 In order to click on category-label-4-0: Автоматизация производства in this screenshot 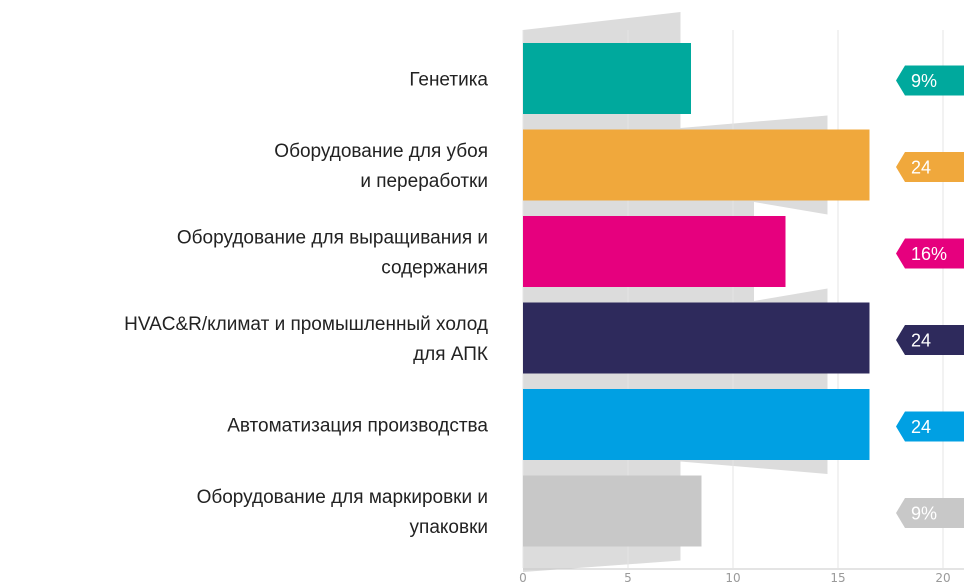, I will do `click(357, 426)`.